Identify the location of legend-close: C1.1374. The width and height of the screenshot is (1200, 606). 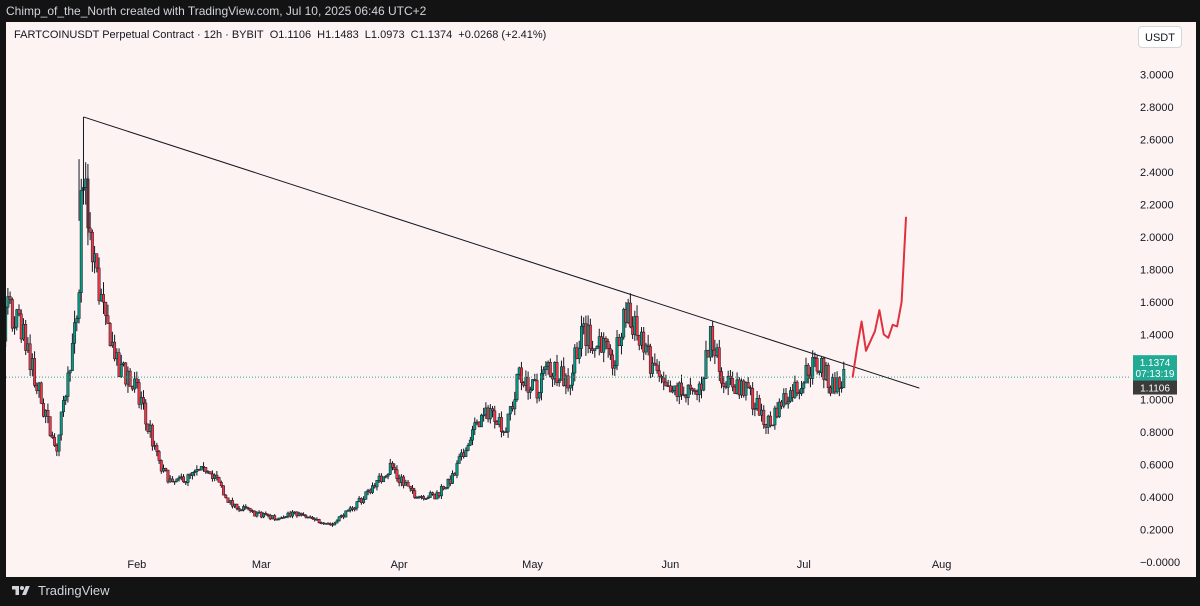
(431, 35).